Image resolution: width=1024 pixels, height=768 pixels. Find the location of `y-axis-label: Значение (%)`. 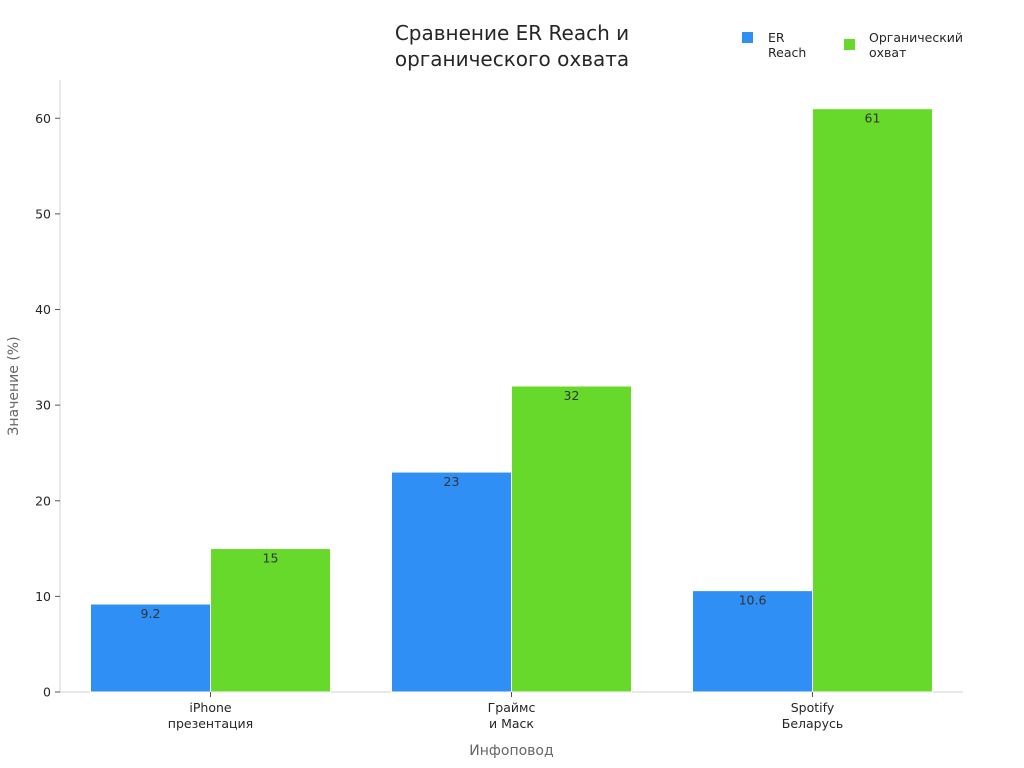

y-axis-label: Значение (%) is located at coordinates (14, 385).